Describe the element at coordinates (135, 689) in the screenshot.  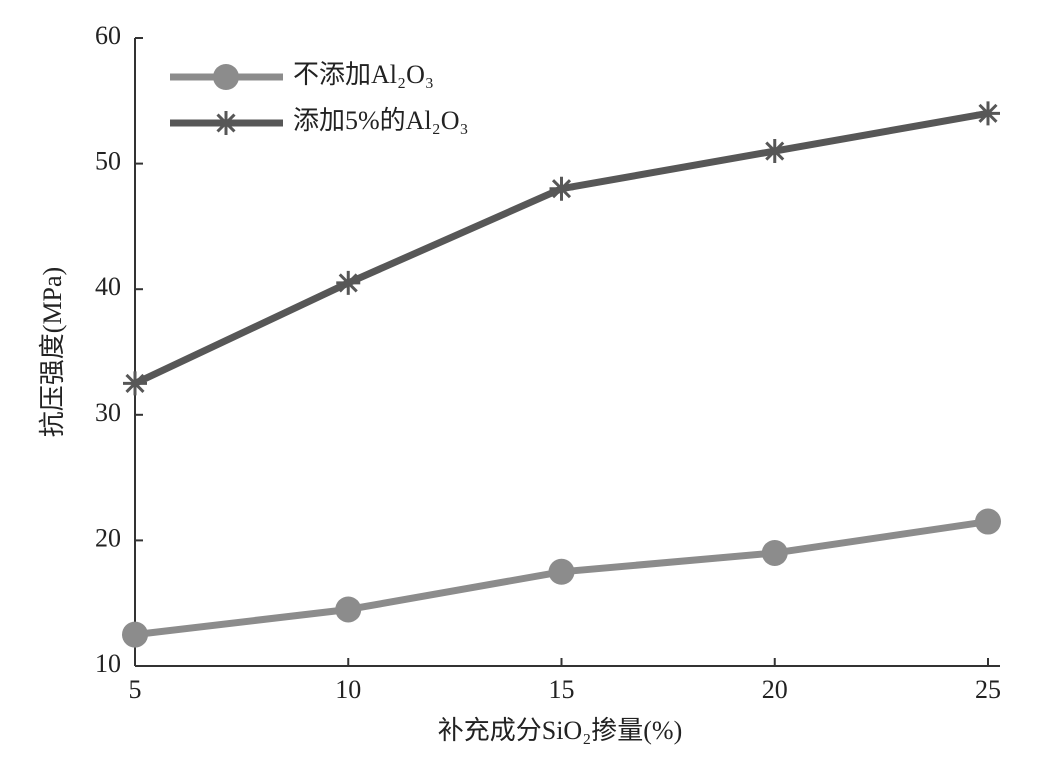
I see `x-tick-label: 5` at that location.